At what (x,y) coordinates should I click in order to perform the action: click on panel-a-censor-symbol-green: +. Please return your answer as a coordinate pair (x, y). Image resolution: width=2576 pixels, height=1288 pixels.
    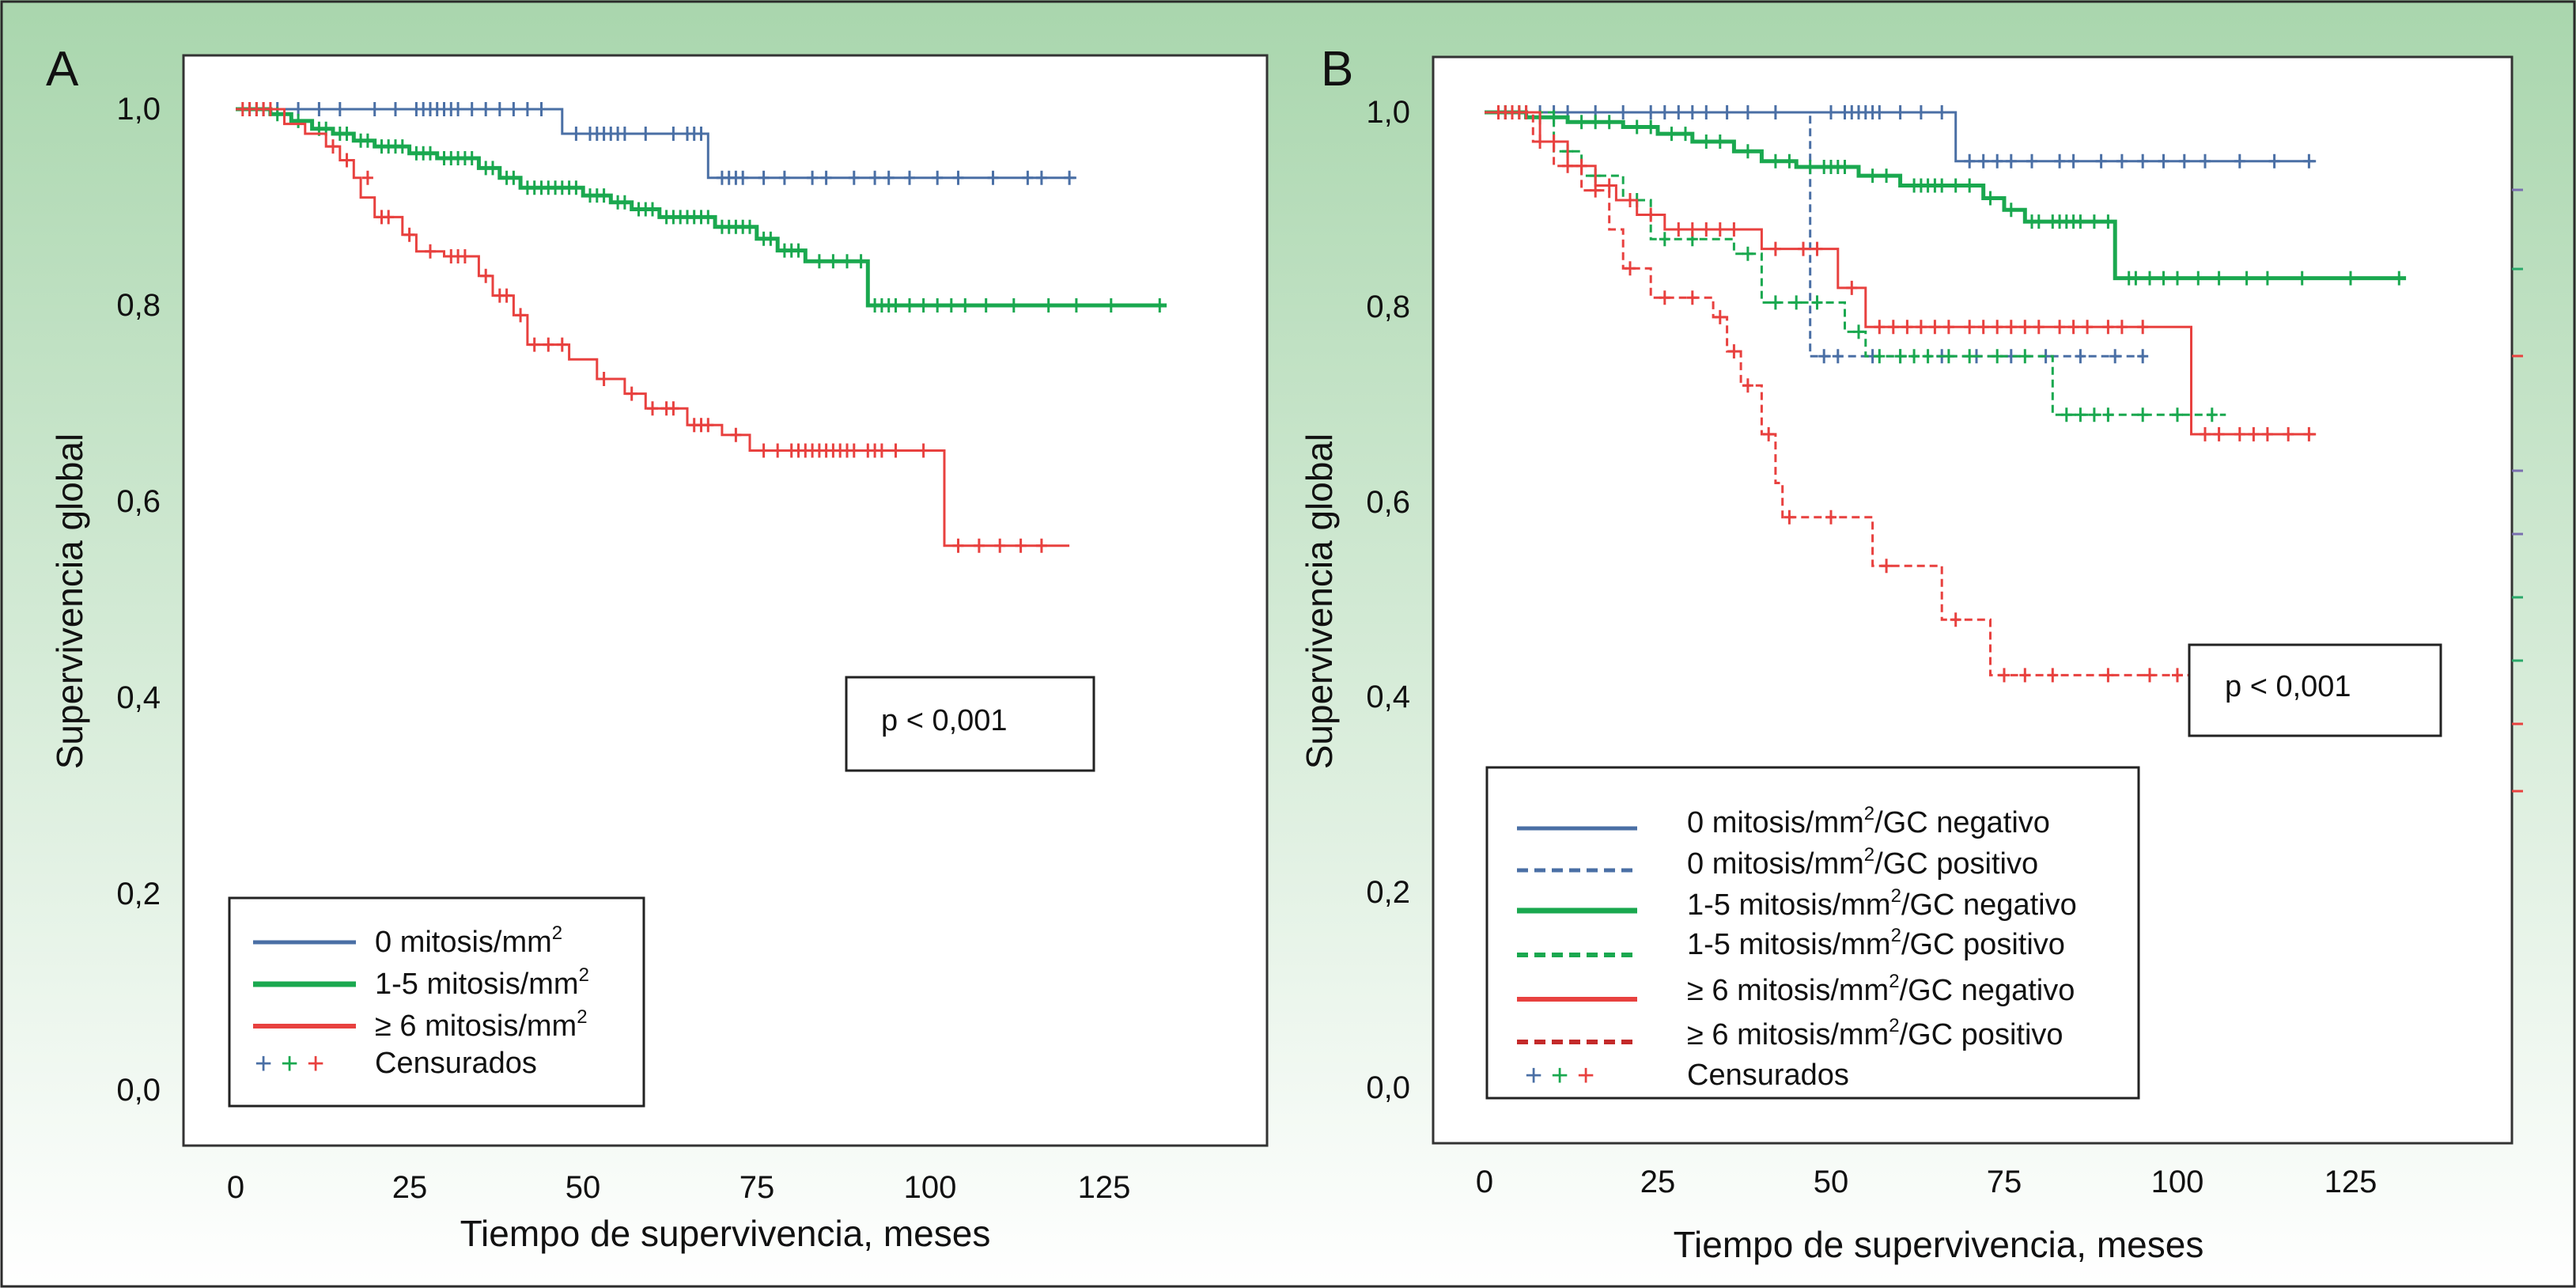
    Looking at the image, I should click on (290, 1064).